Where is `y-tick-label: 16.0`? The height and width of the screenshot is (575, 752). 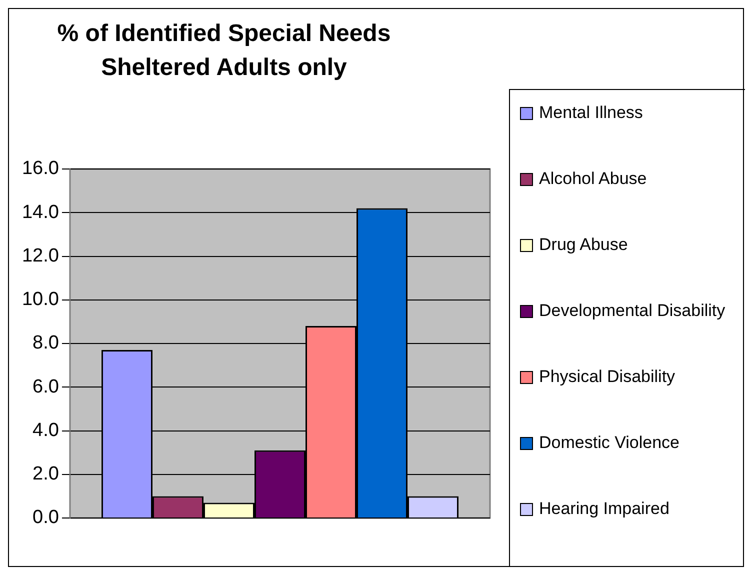 y-tick-label: 16.0 is located at coordinates (40, 169).